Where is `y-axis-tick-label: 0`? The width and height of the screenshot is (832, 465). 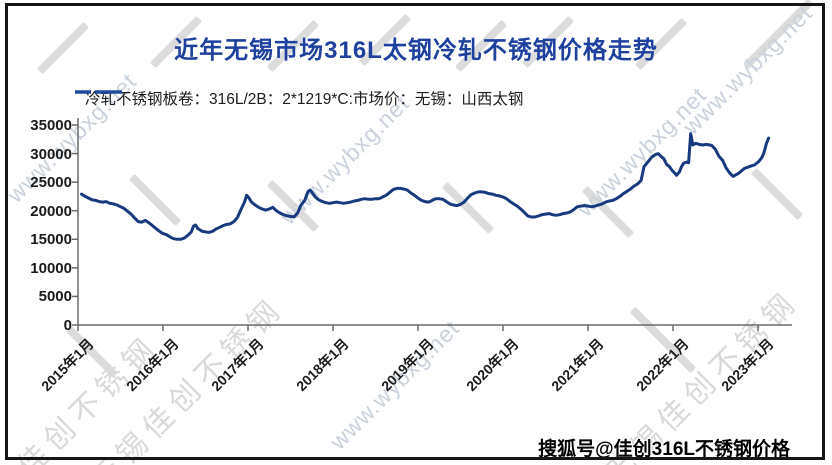
y-axis-tick-label: 0 is located at coordinates (67, 325).